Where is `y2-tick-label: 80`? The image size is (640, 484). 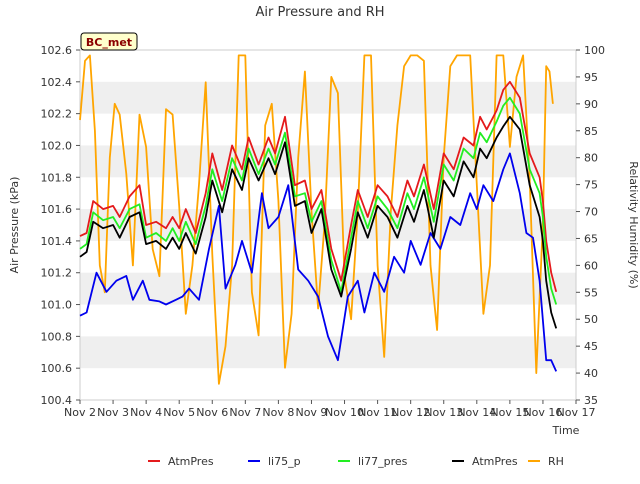 y2-tick-label: 80 is located at coordinates (591, 158).